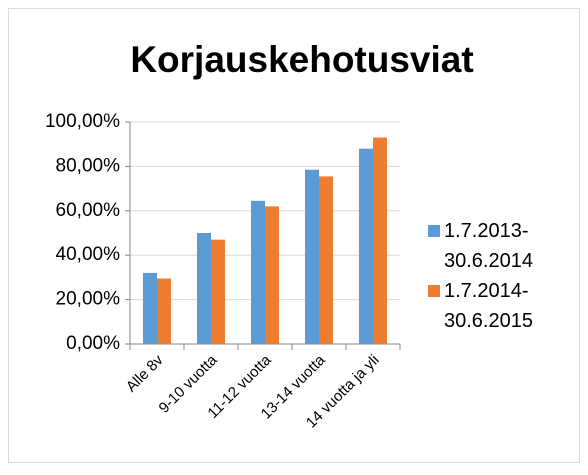  What do you see at coordinates (88, 299) in the screenshot?
I see `y-tick-label: 20,00%` at bounding box center [88, 299].